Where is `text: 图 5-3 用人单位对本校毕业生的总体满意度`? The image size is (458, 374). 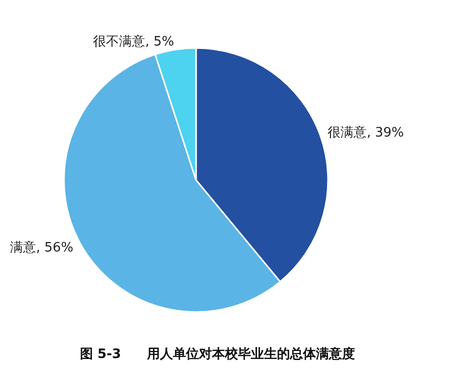 text: 图 5-3 用人单位对本校毕业生的总体满意度 is located at coordinates (218, 354).